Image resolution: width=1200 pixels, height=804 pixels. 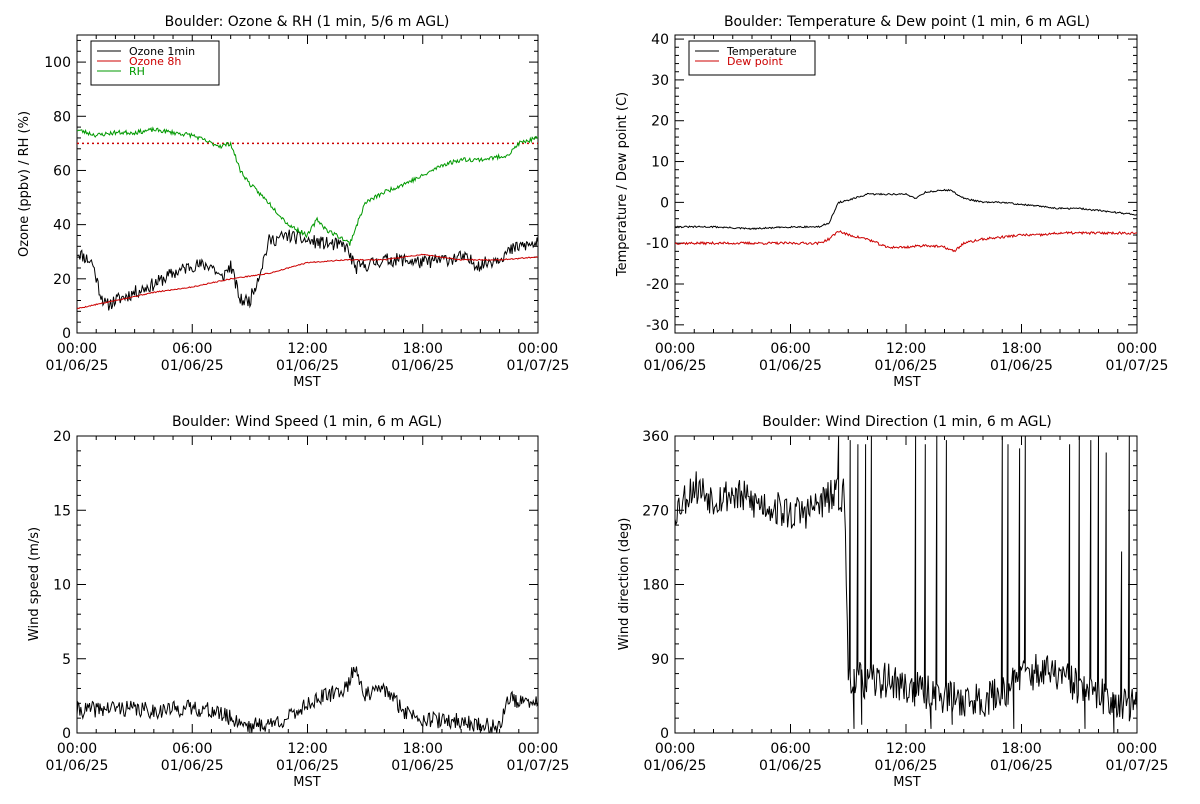 What do you see at coordinates (664, 734) in the screenshot?
I see `wind-direction-ytick-label: 0` at bounding box center [664, 734].